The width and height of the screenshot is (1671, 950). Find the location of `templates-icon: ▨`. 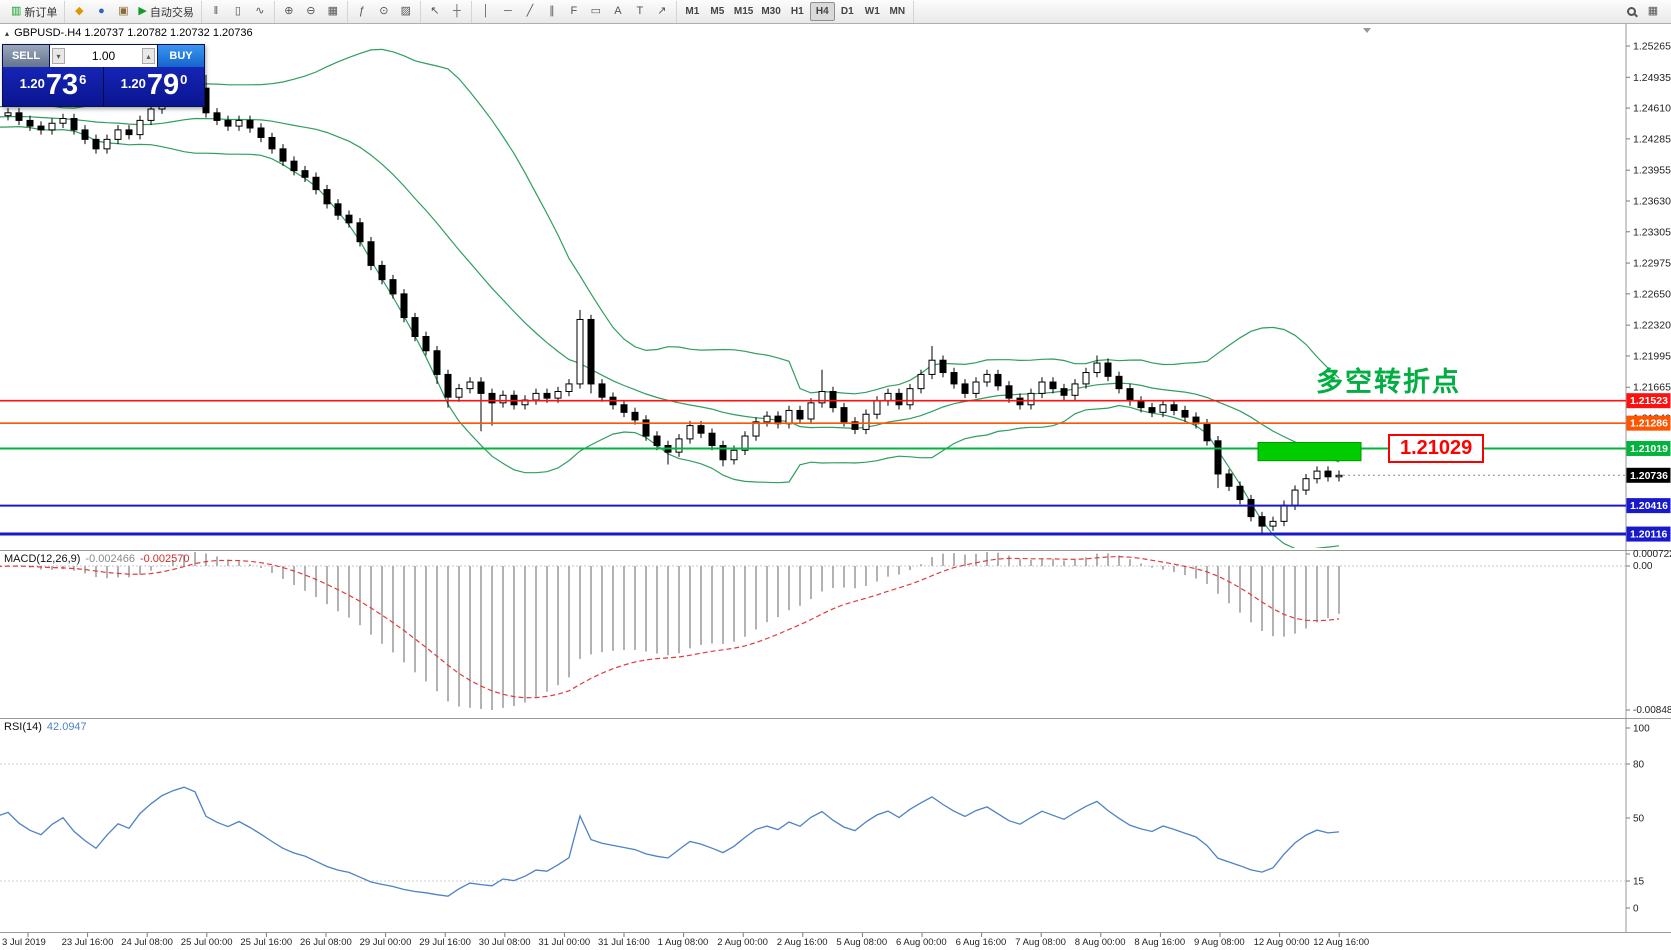

templates-icon: ▨ is located at coordinates (406, 11).